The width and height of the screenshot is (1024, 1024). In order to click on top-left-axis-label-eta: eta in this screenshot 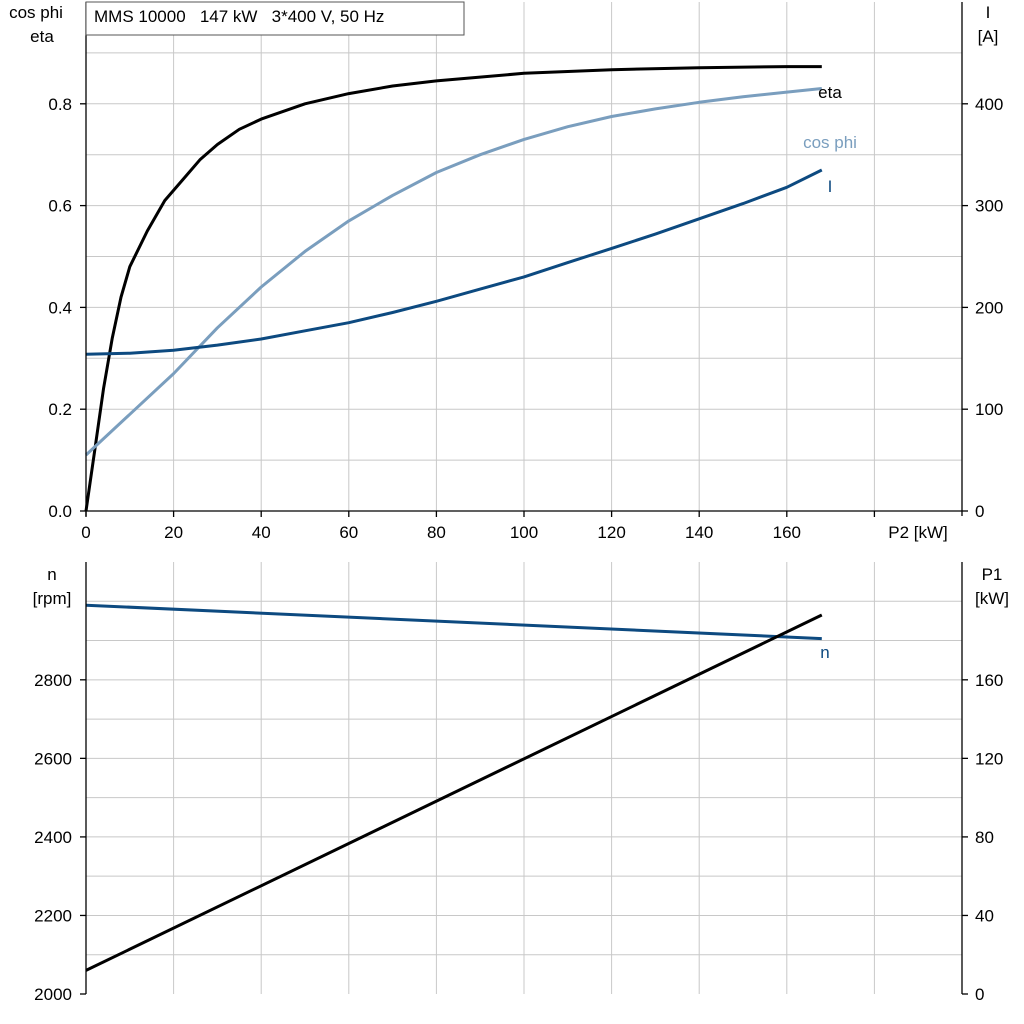, I will do `click(42, 36)`.